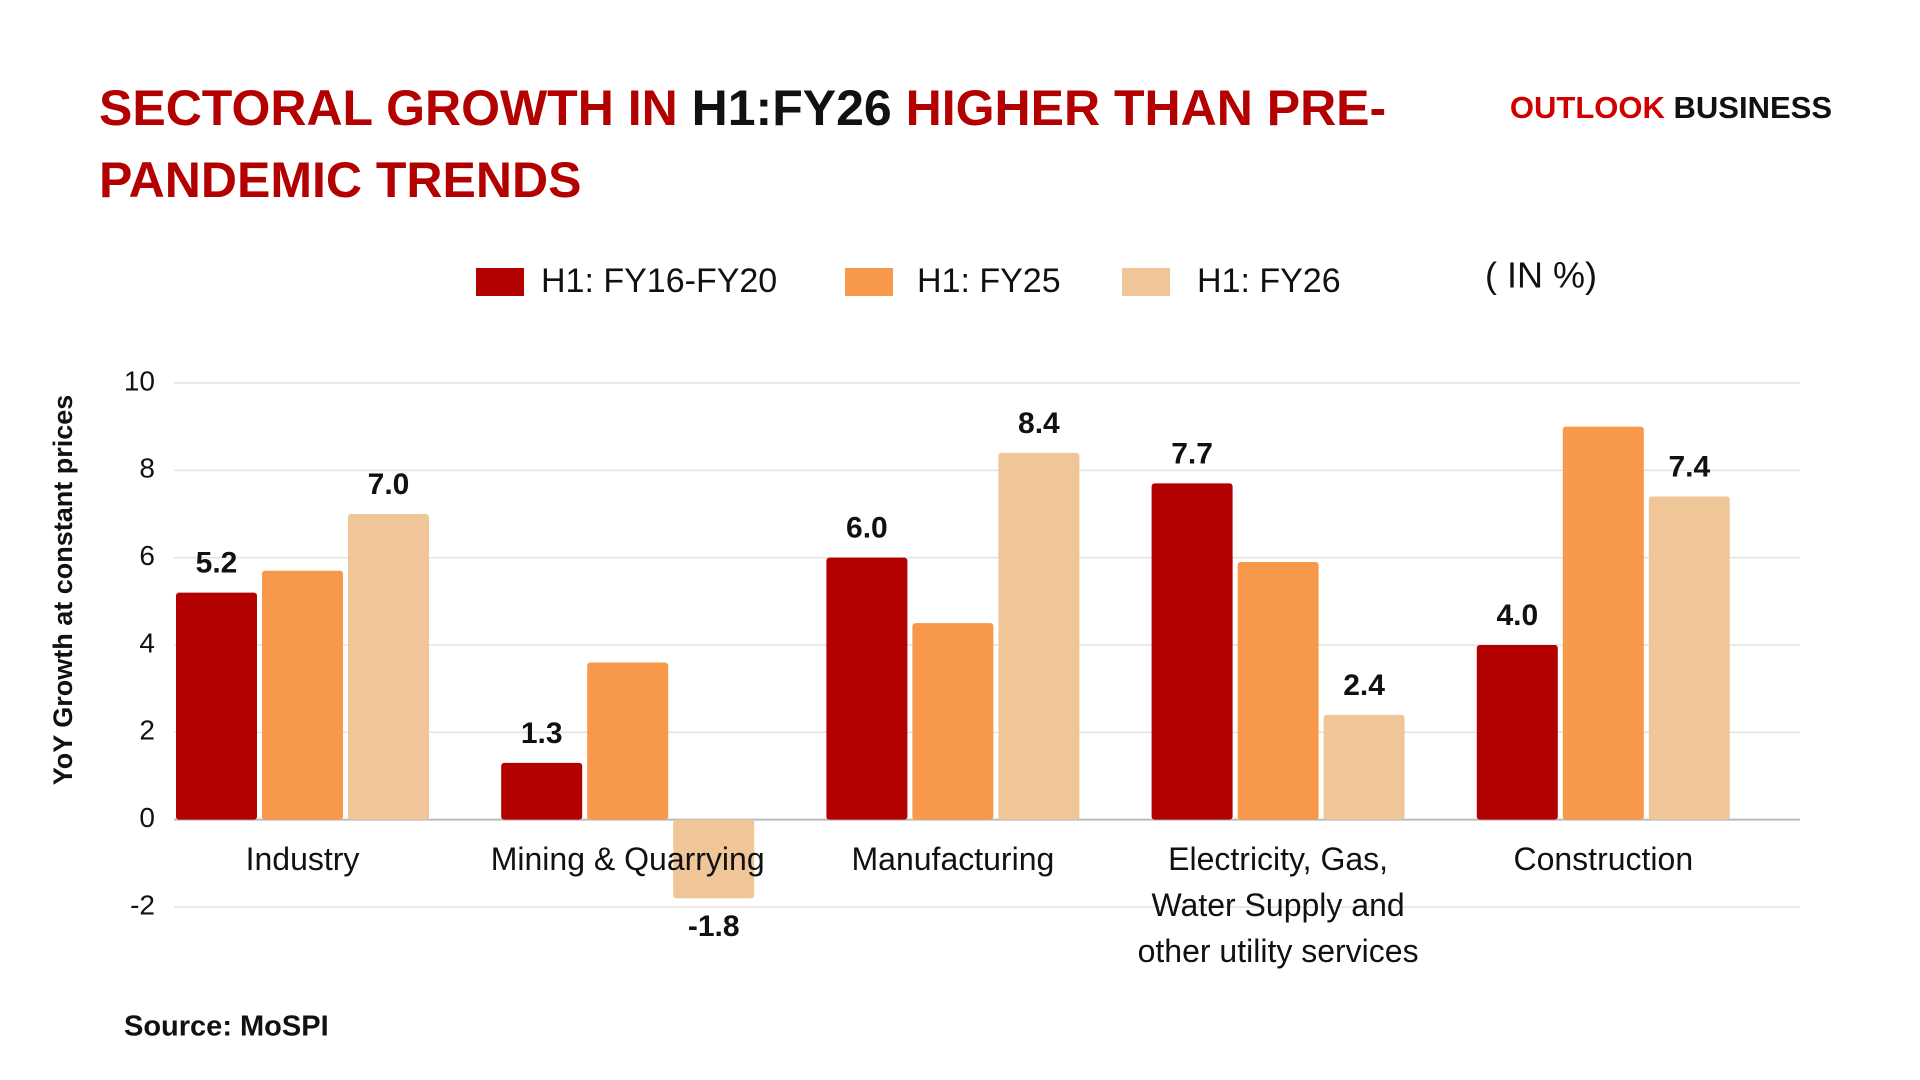 Image resolution: width=1920 pixels, height=1080 pixels. Describe the element at coordinates (1039, 423) in the screenshot. I see `data-label: 8.4` at that location.